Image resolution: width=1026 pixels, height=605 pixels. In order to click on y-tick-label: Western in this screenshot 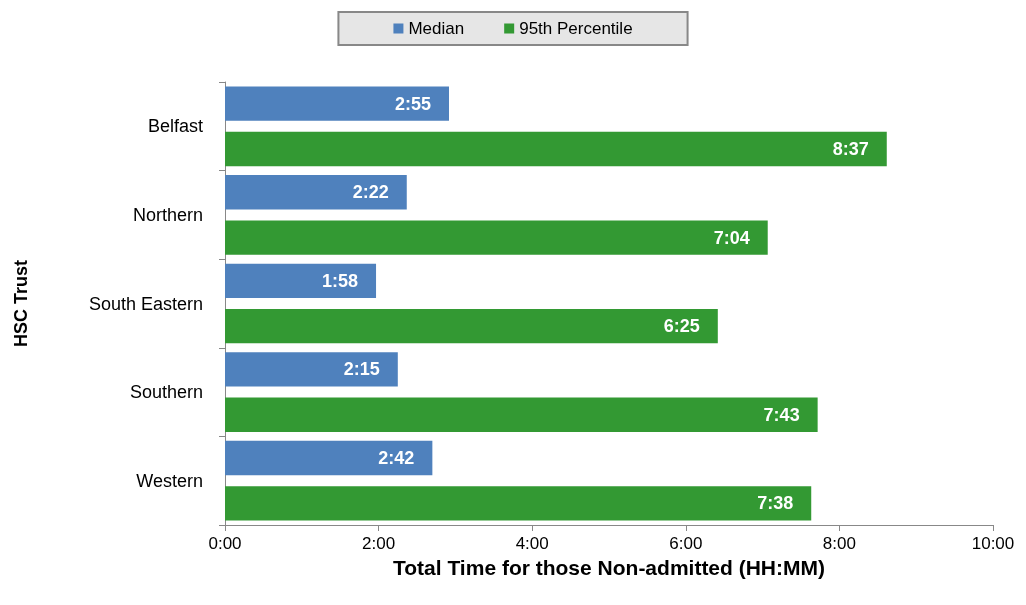, I will do `click(169, 480)`.